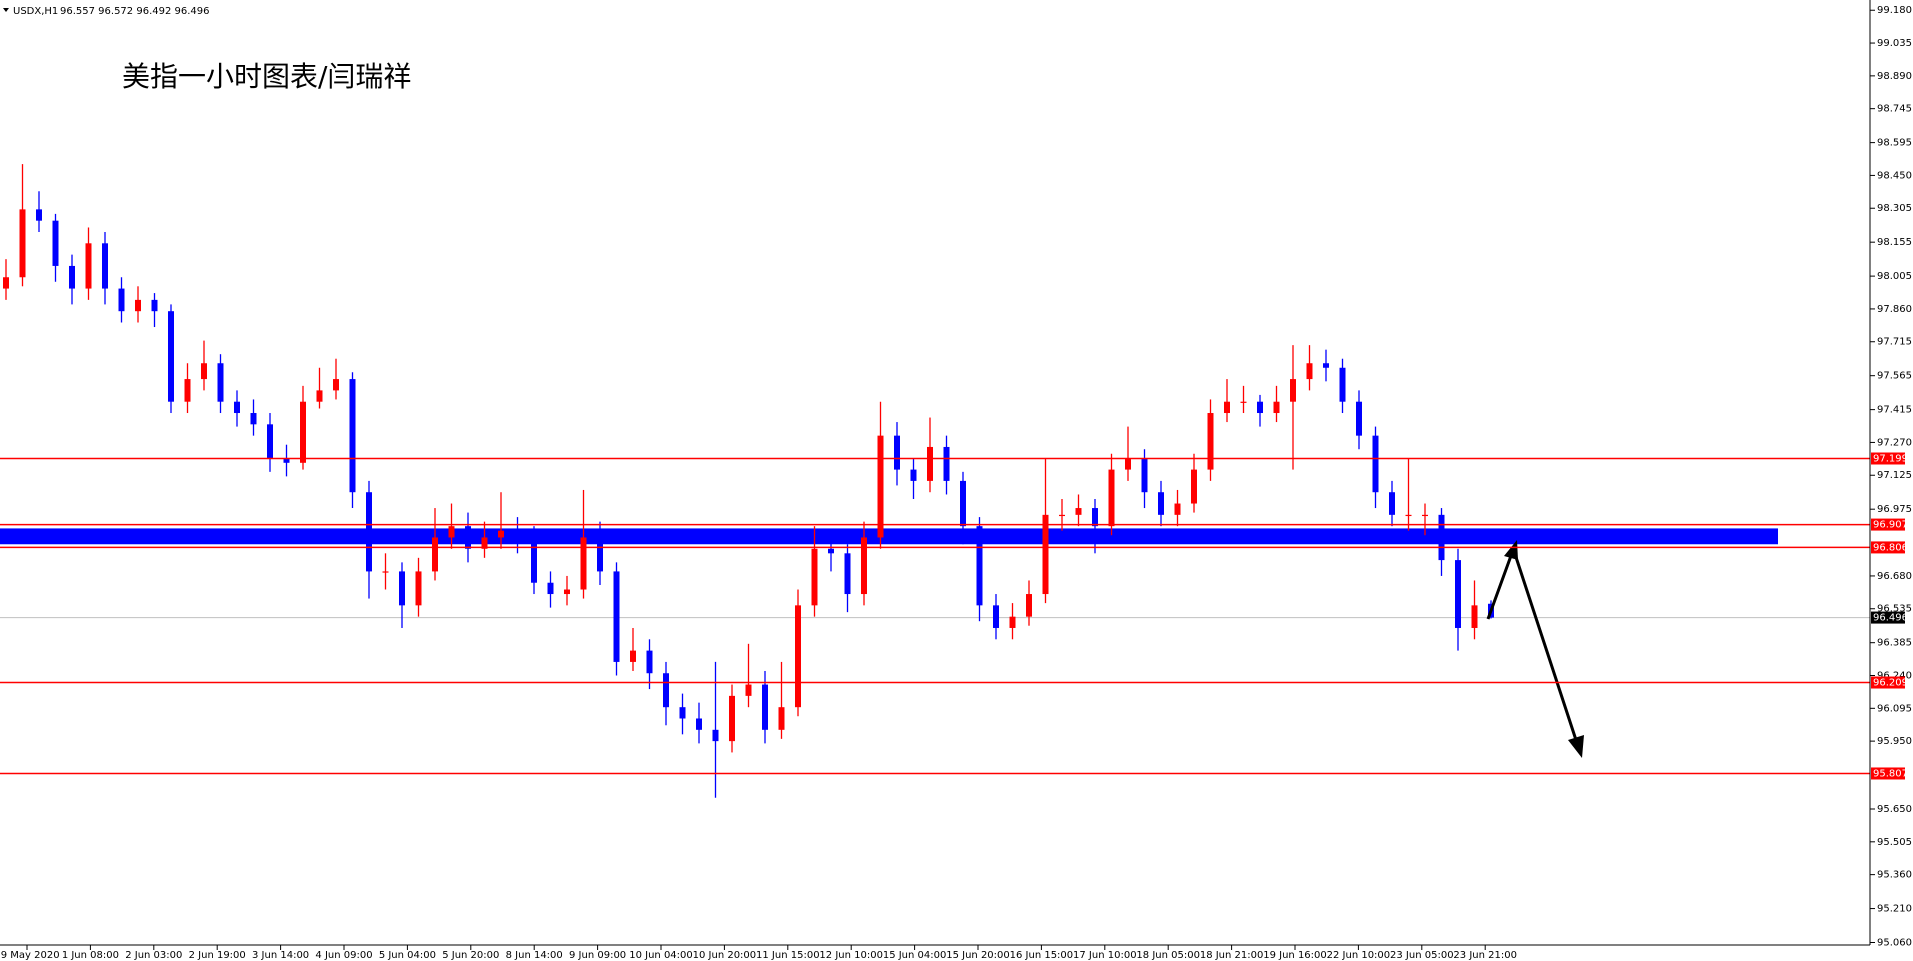 Image resolution: width=1913 pixels, height=961 pixels. Describe the element at coordinates (661, 955) in the screenshot. I see `x-tick-label: 10 Jun 04:00` at that location.